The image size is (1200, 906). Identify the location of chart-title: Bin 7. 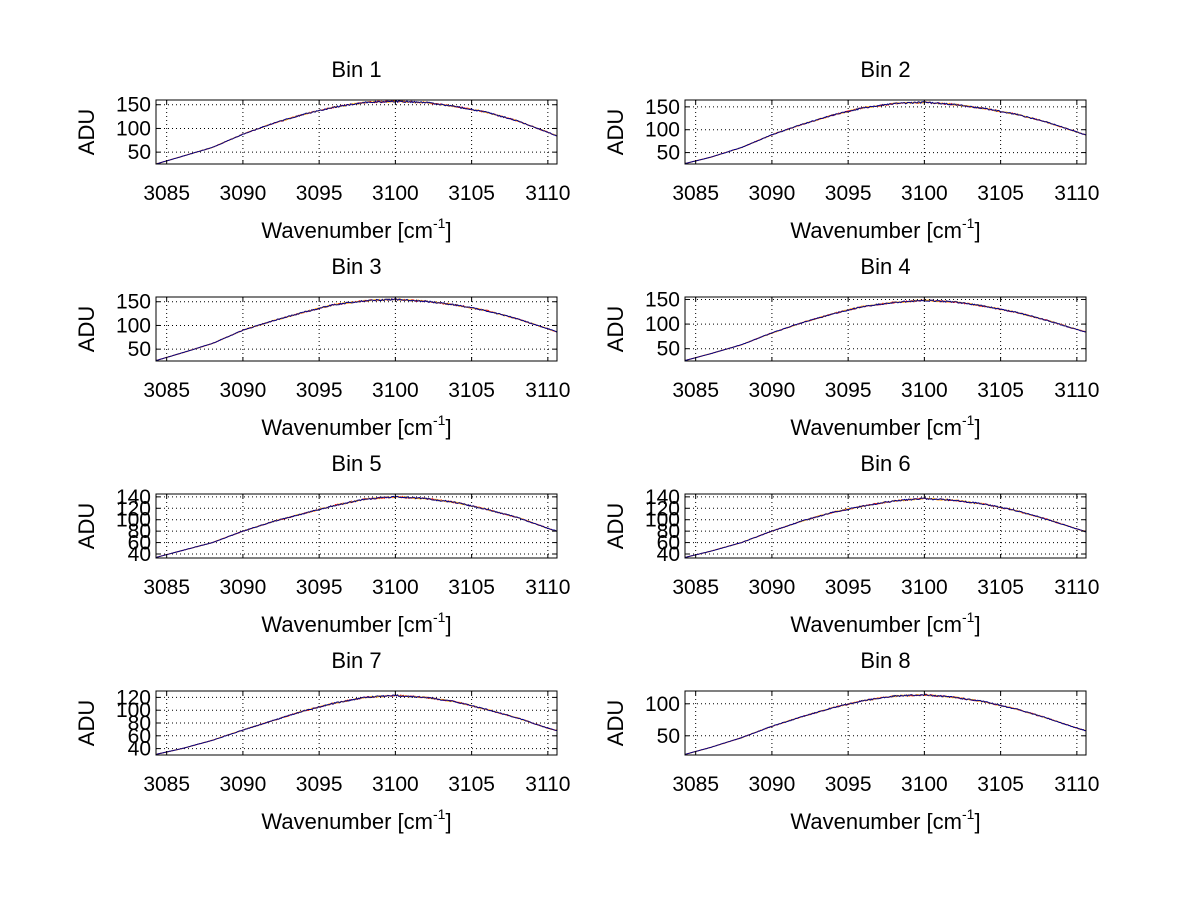
(356, 660).